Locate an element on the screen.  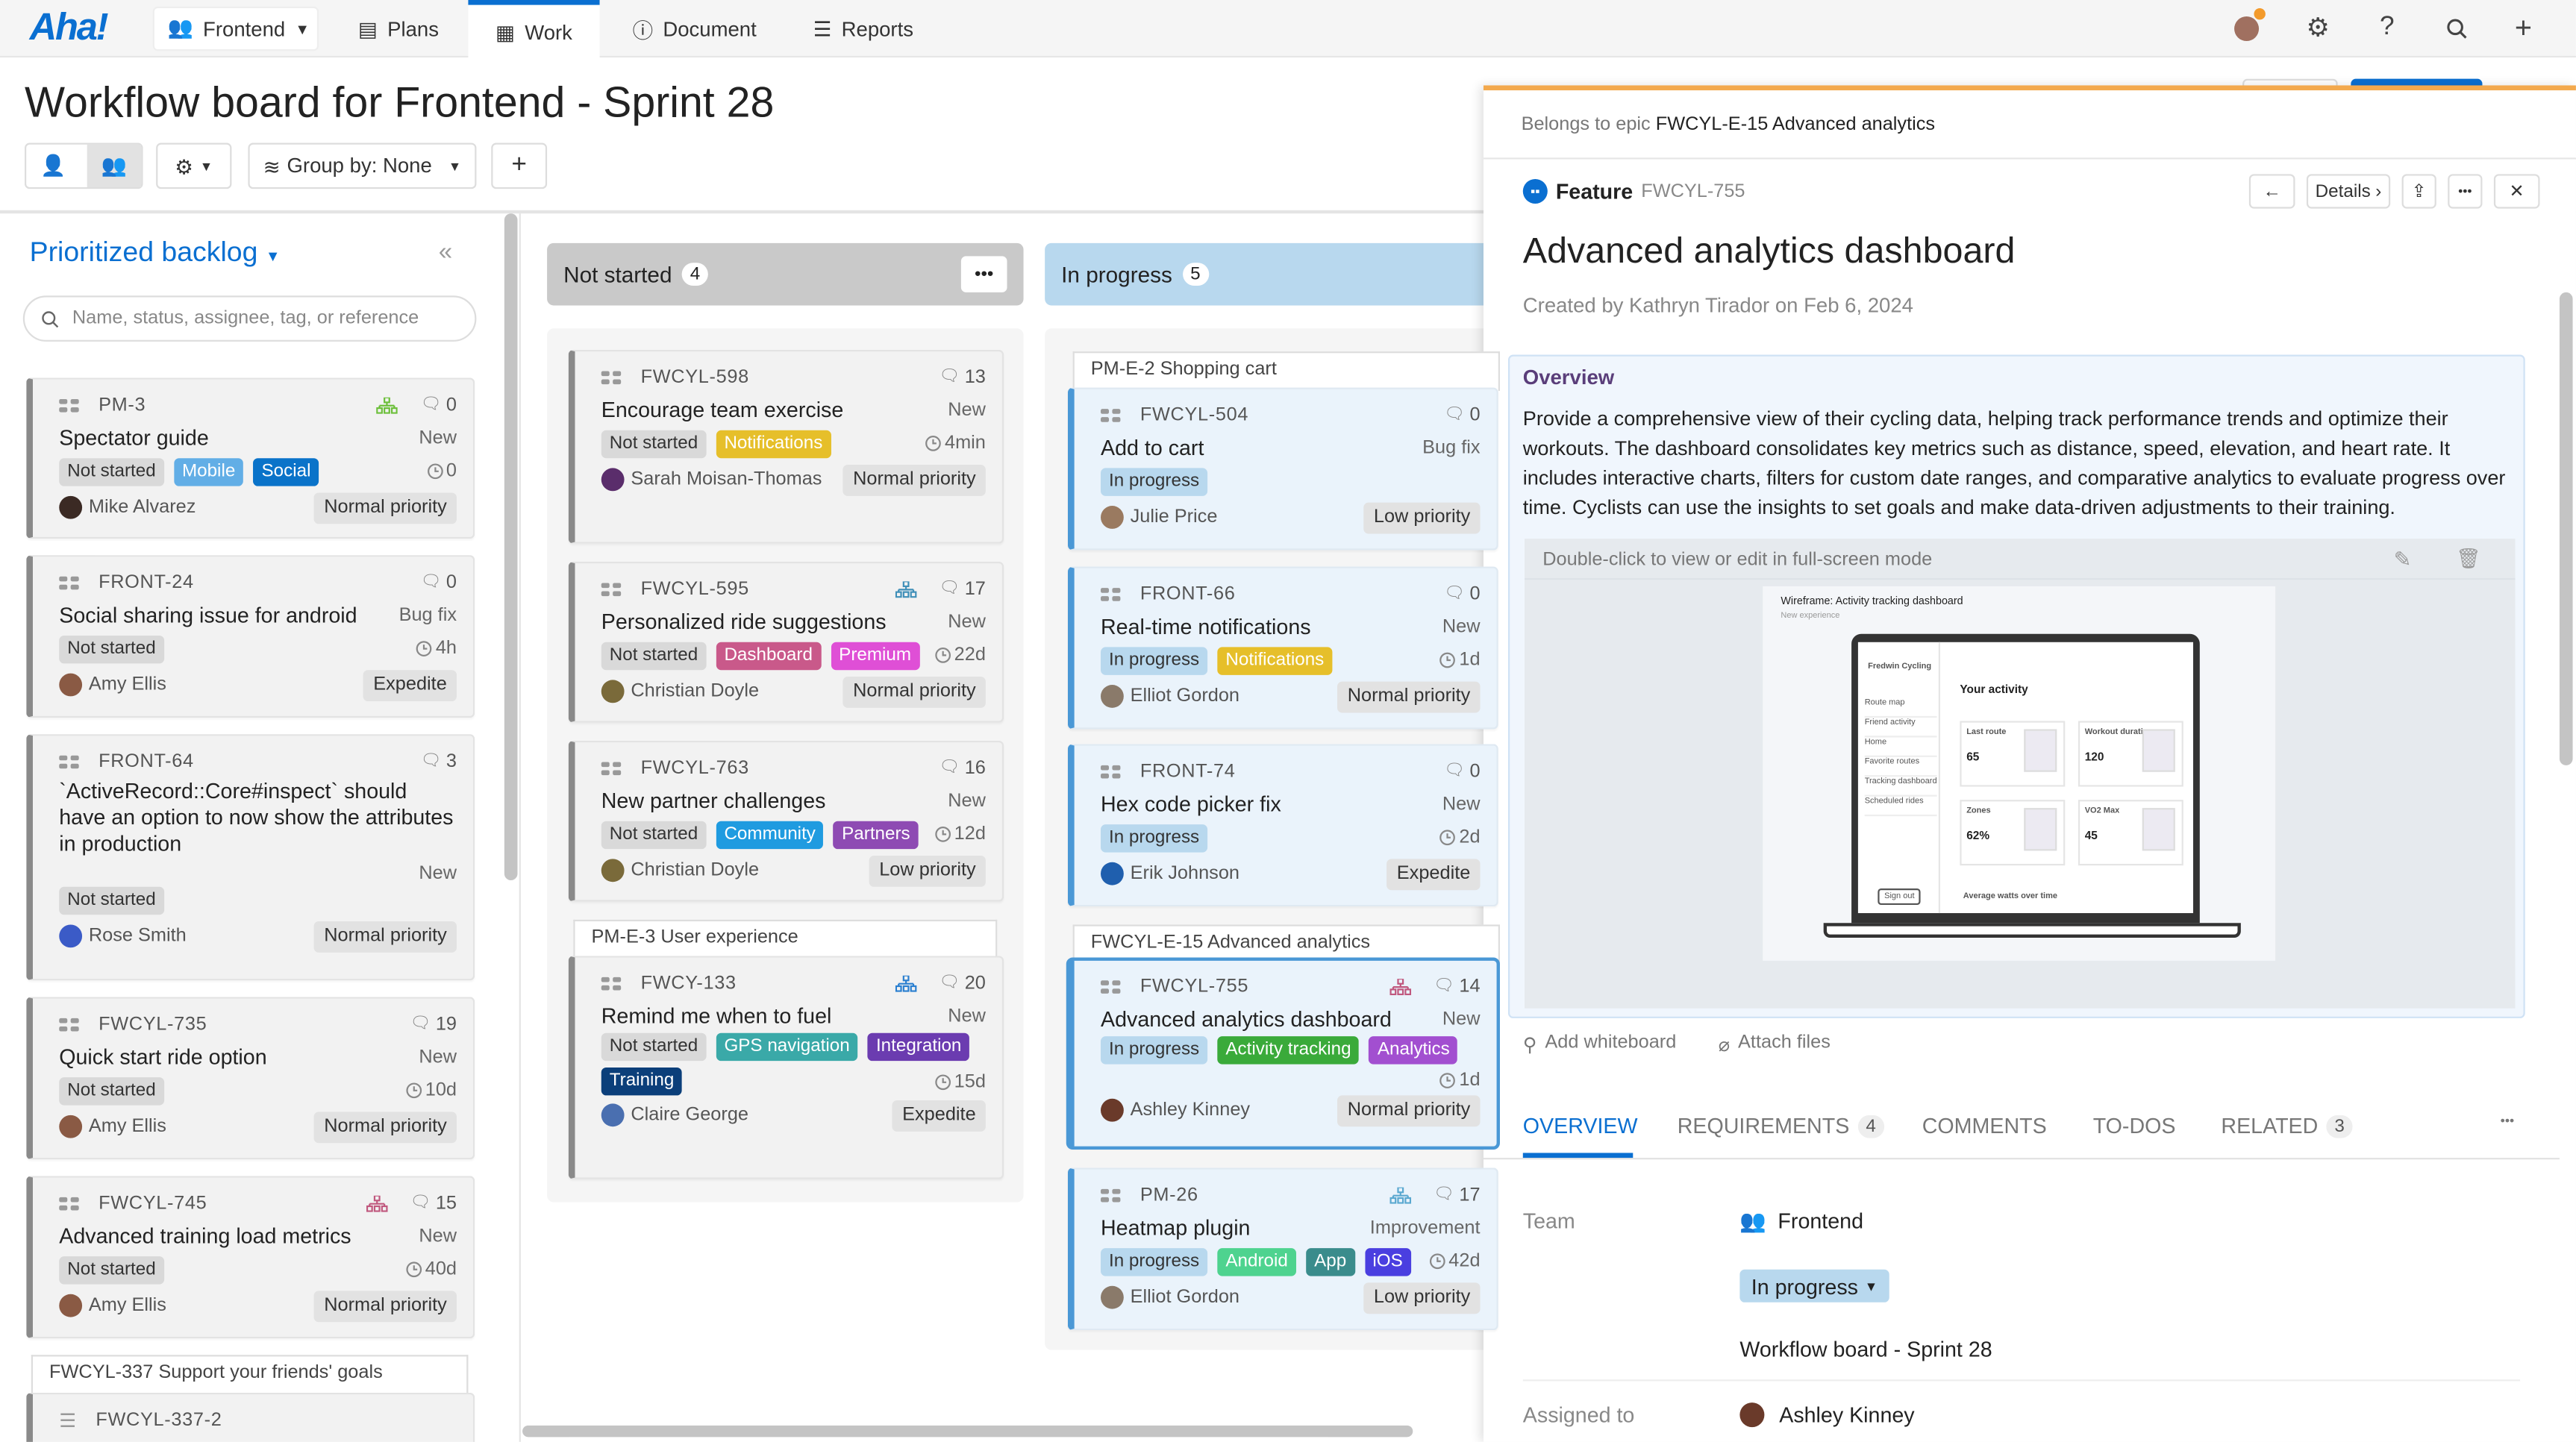
tag-analytics: Analytics is located at coordinates (1413, 1050).